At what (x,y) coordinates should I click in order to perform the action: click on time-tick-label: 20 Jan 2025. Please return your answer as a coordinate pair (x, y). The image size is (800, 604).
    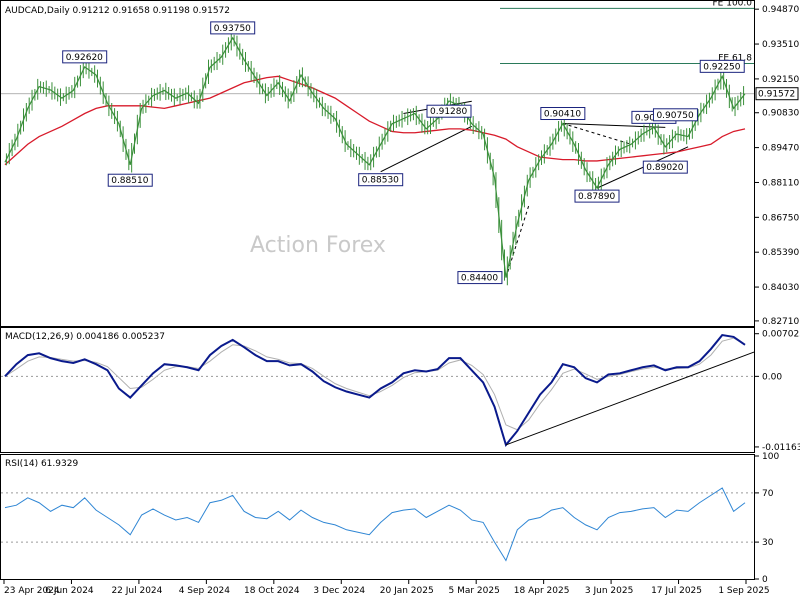
    Looking at the image, I should click on (407, 591).